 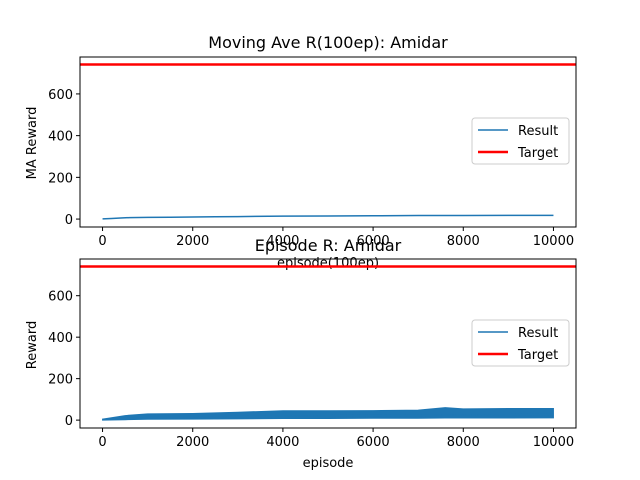 What do you see at coordinates (328, 245) in the screenshot?
I see `chart-title: Episode R: Amidar` at bounding box center [328, 245].